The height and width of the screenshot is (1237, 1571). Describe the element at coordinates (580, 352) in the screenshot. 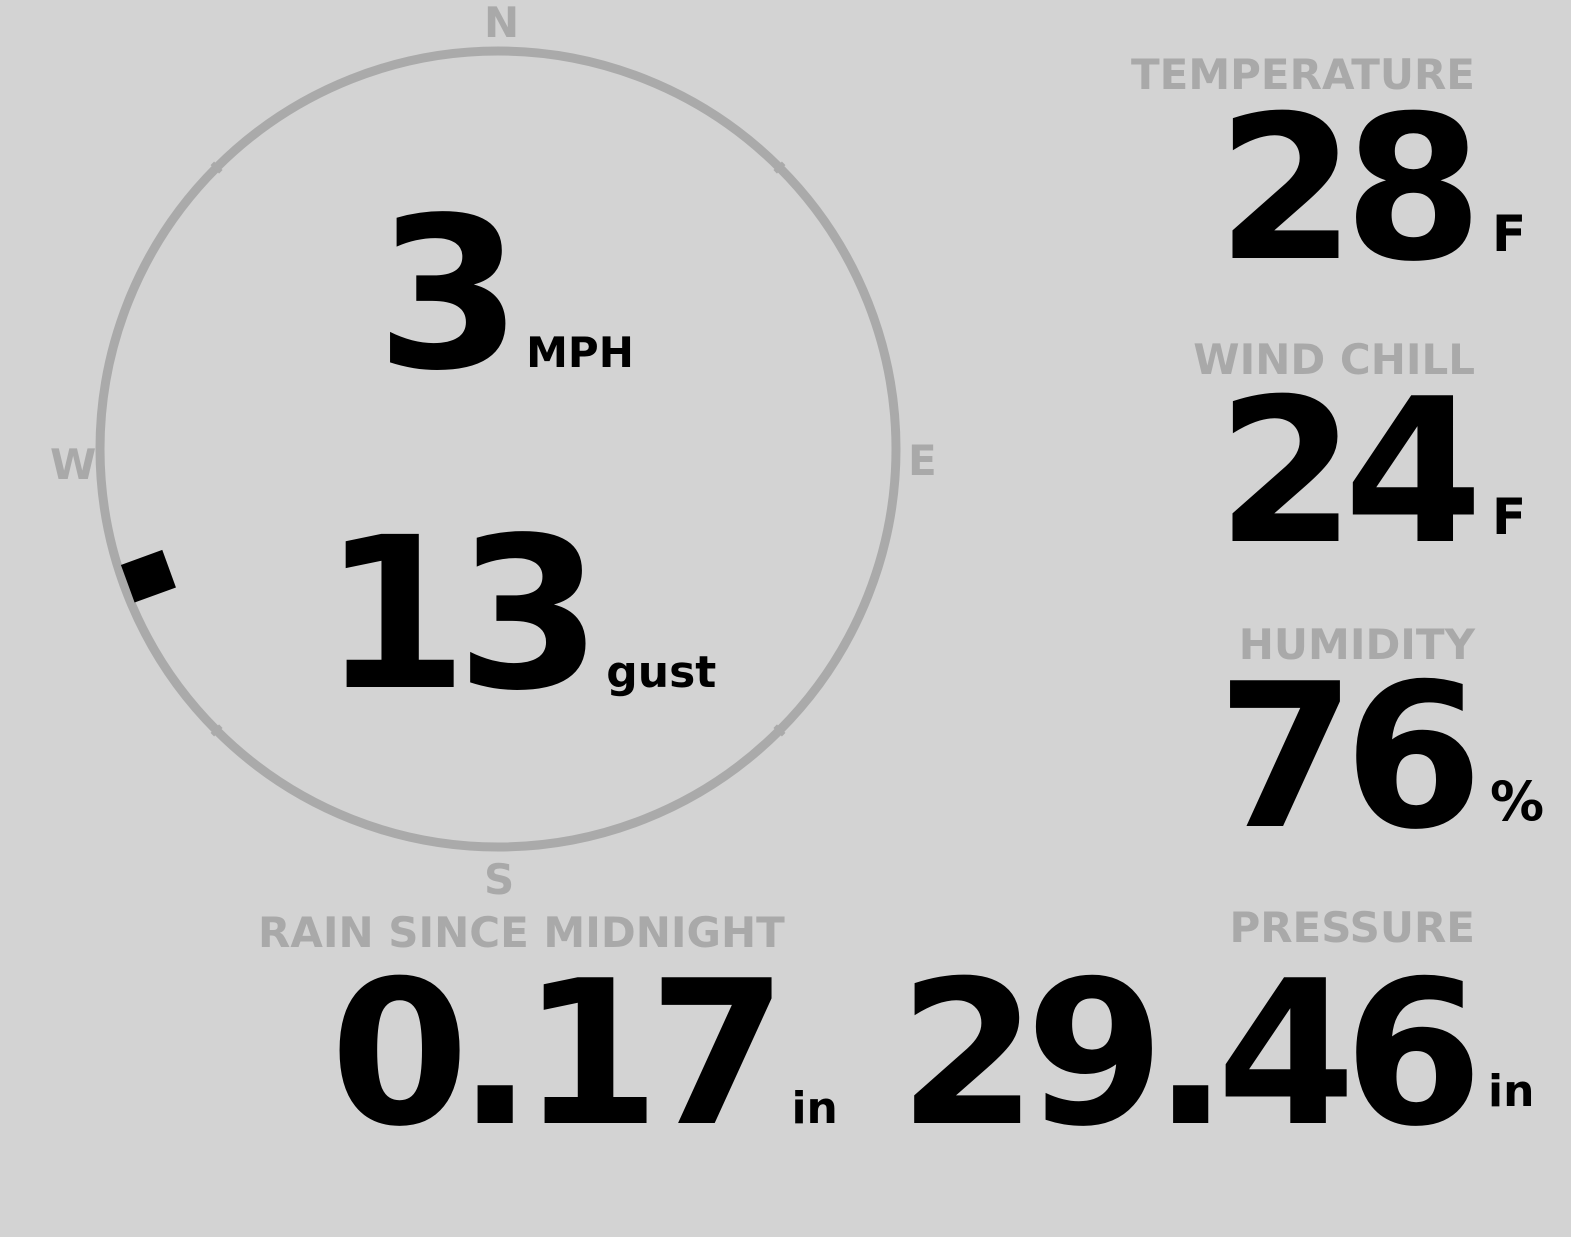

I see `wind-speed-unit: MPH` at that location.